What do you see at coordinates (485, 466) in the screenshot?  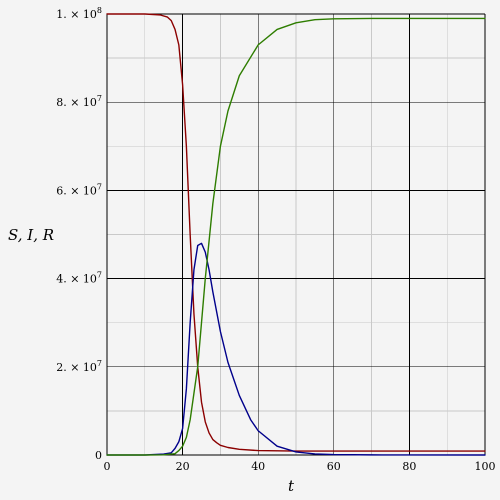 I see `x-tick-label: 100` at bounding box center [485, 466].